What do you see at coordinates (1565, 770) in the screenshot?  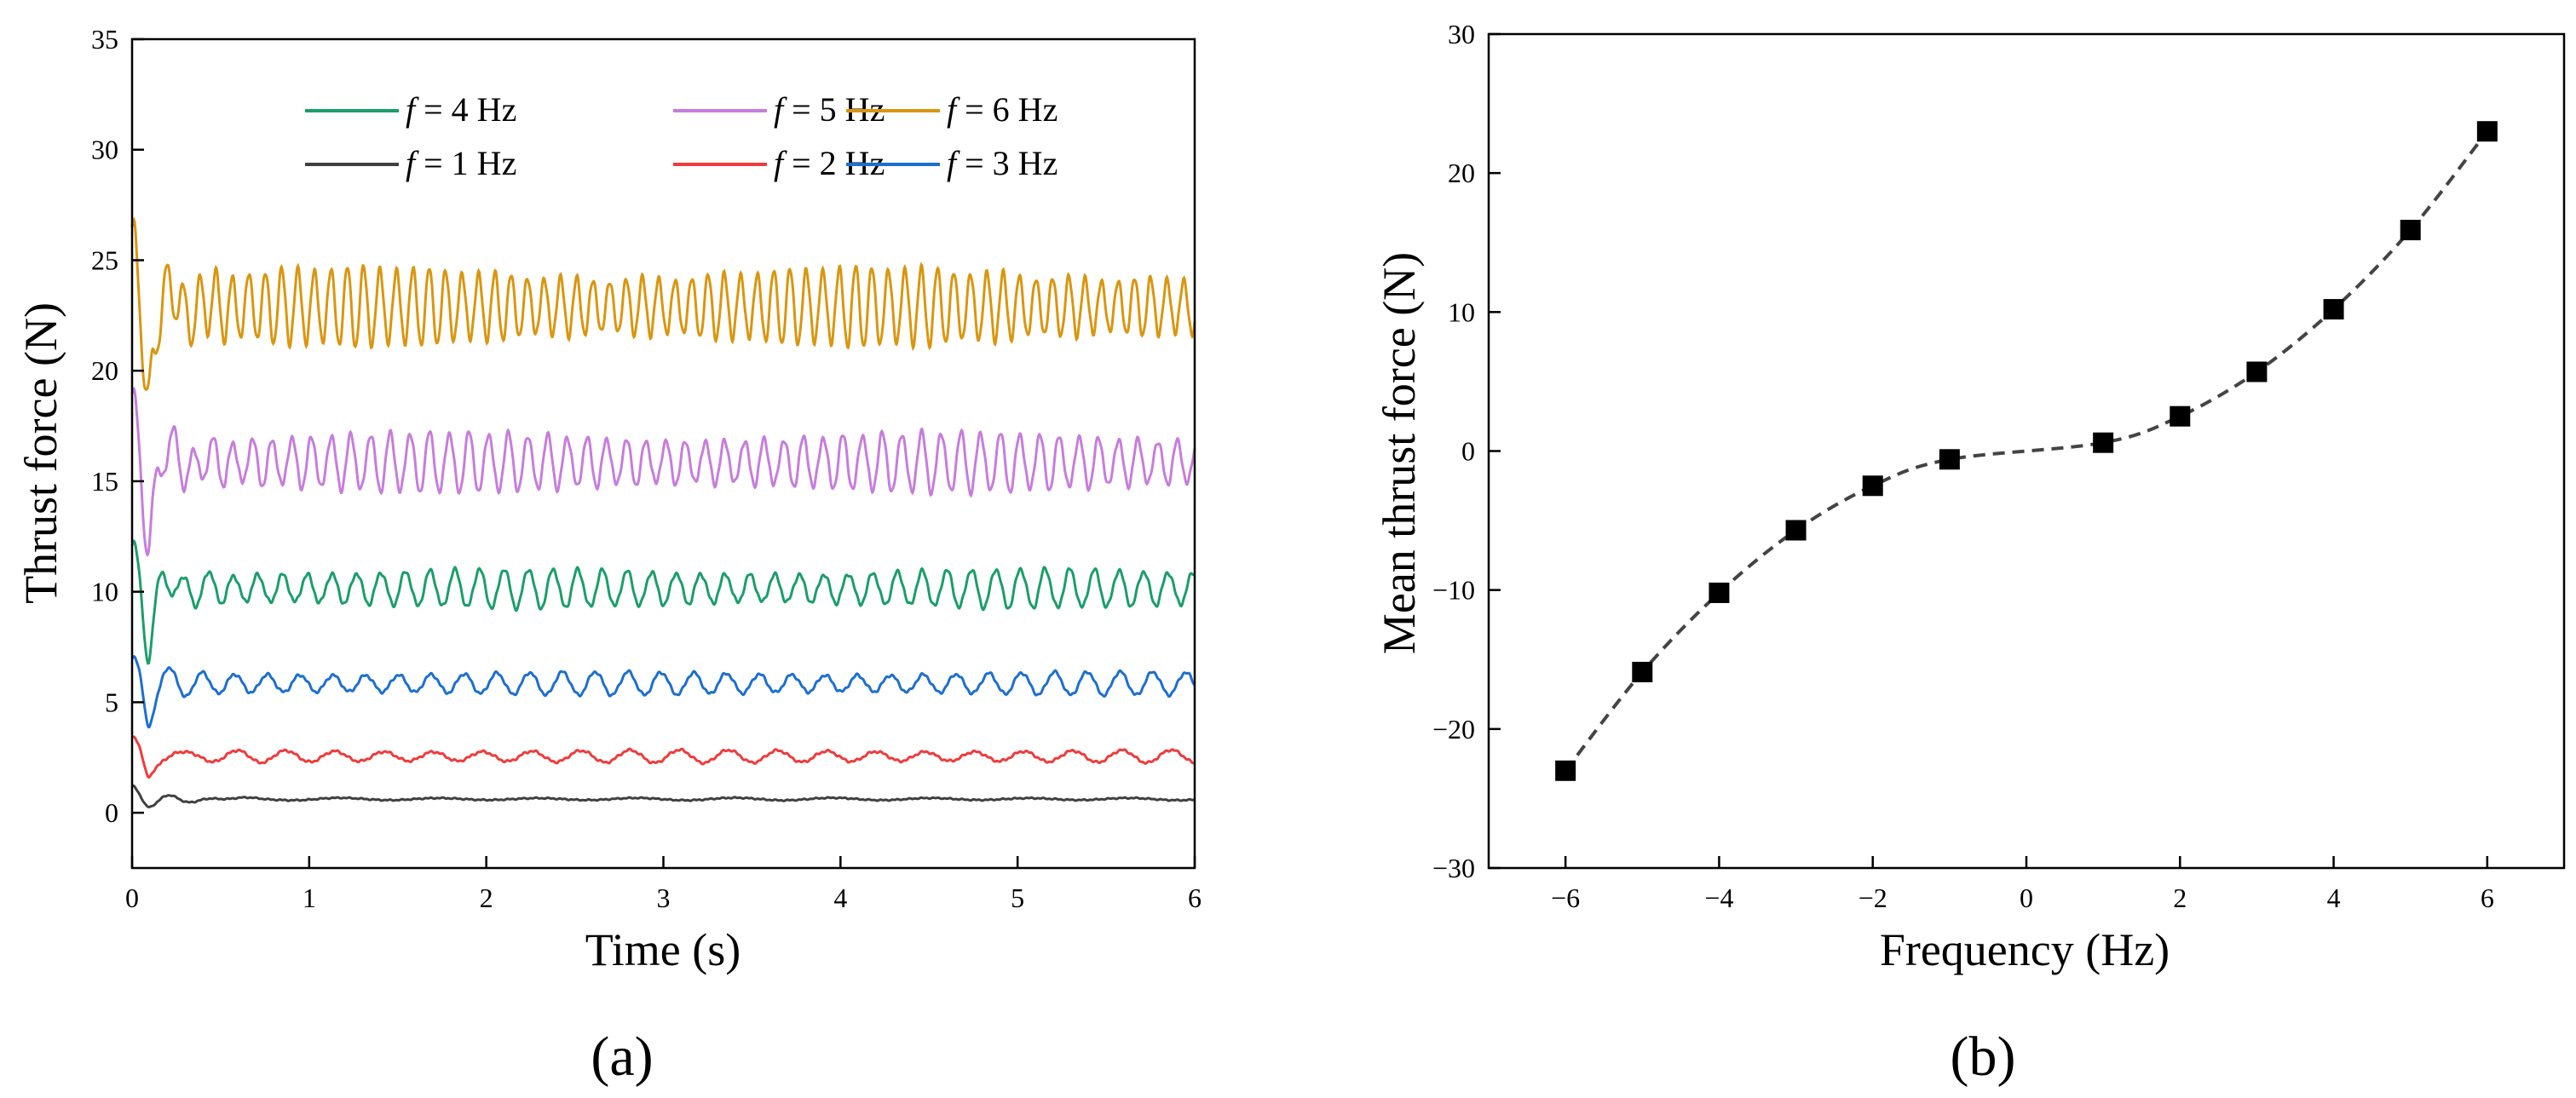 I see `data-point--6-hz` at bounding box center [1565, 770].